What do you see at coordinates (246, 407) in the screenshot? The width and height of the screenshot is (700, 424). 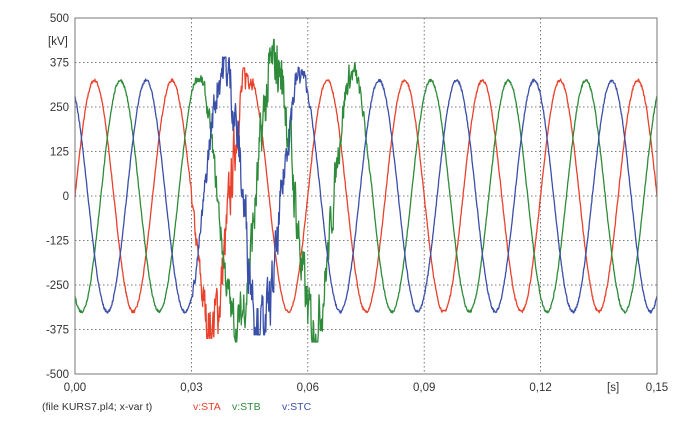 I see `legend-entry-v-stb: v:STB` at bounding box center [246, 407].